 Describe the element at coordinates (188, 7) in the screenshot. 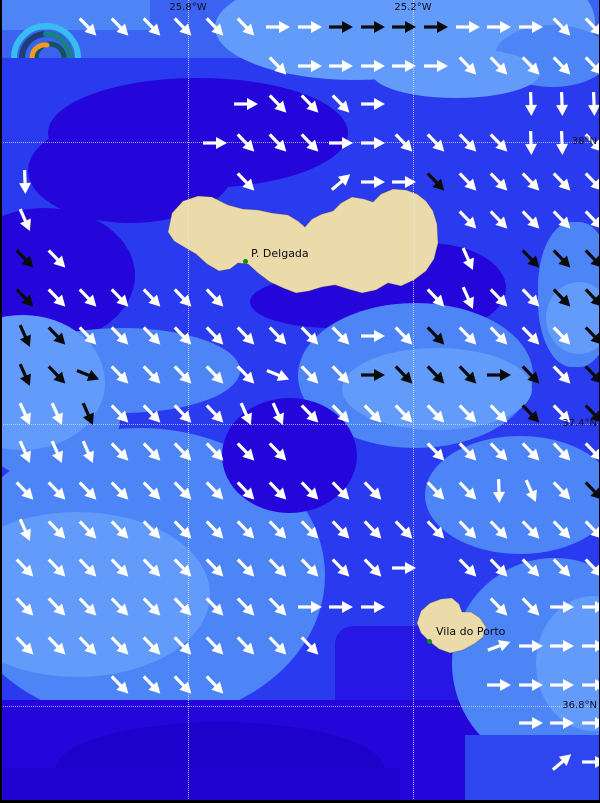

I see `longitude-label-25-8w: 25.8°W` at that location.